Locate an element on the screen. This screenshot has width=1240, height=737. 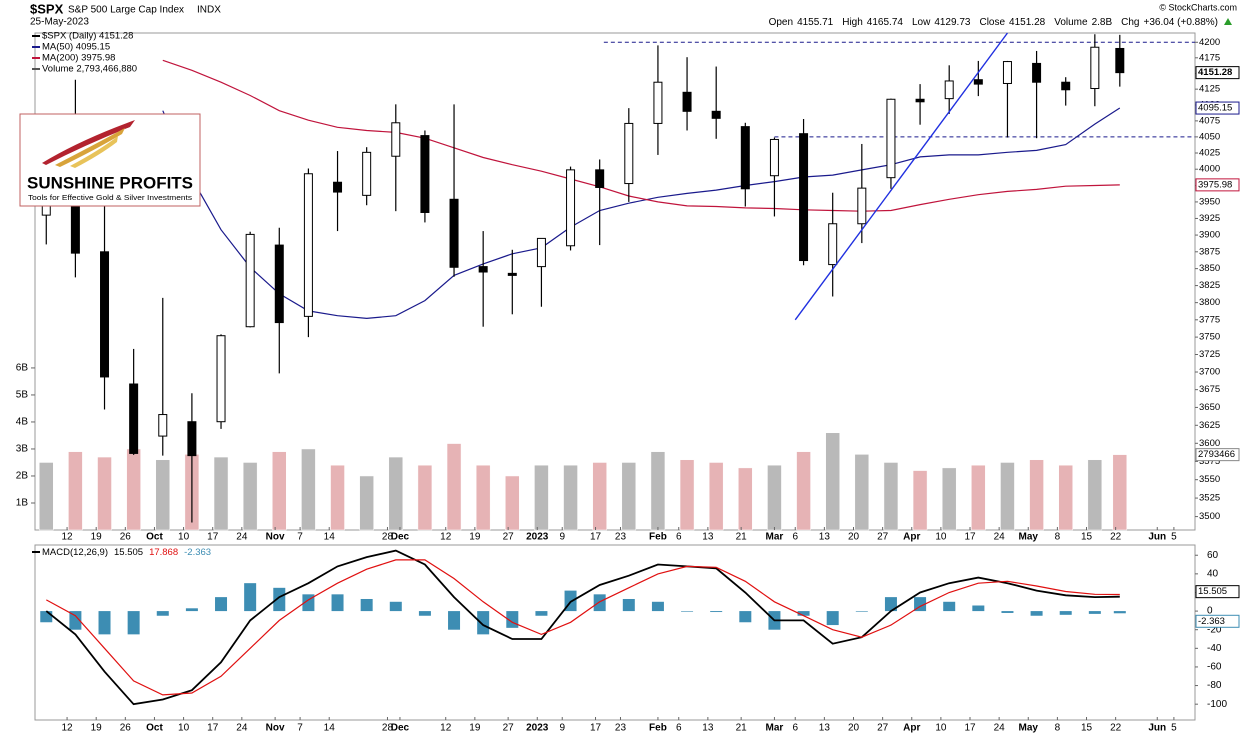
price-tick-label: 3750 is located at coordinates (1209, 337).